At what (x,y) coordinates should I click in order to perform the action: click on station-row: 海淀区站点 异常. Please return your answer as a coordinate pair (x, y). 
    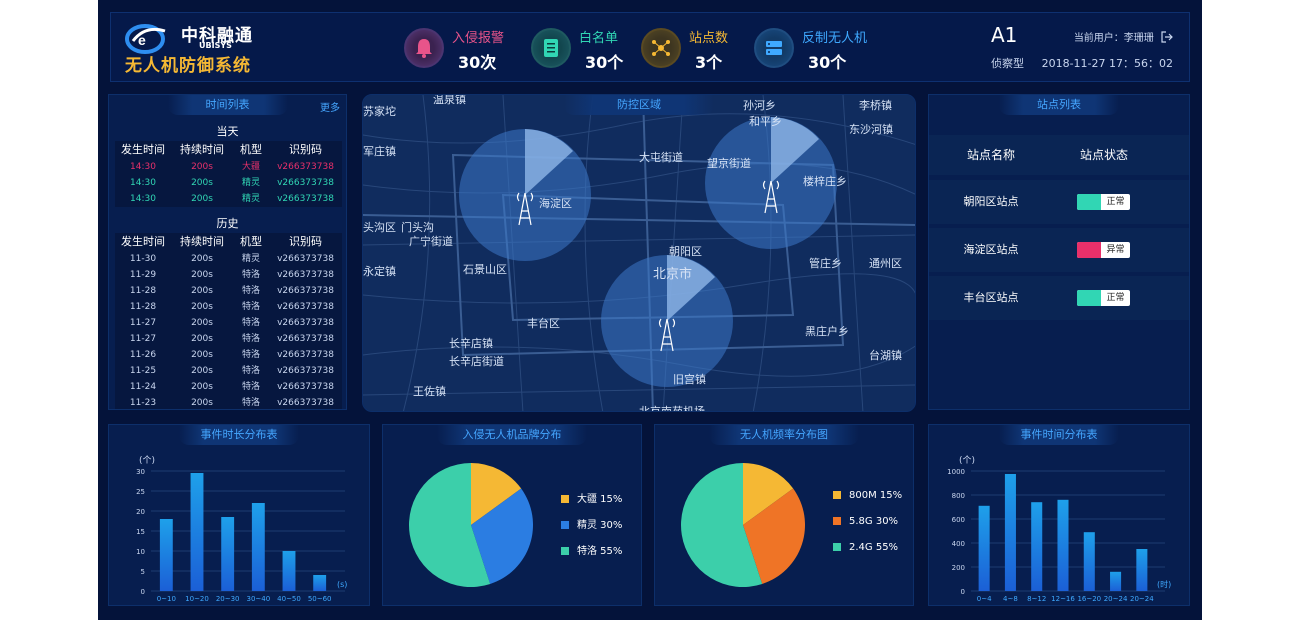
    Looking at the image, I should click on (1059, 250).